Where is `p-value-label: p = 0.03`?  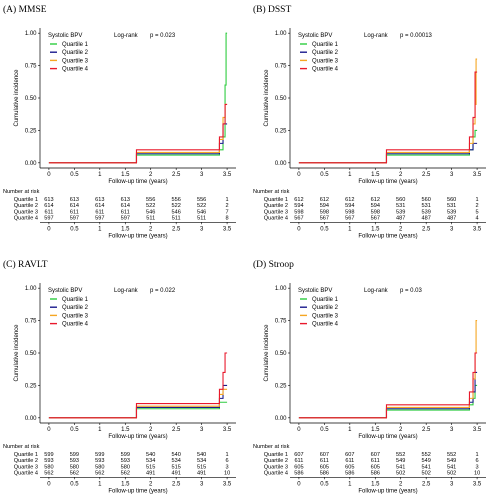
p-value-label: p = 0.03 is located at coordinates (411, 291).